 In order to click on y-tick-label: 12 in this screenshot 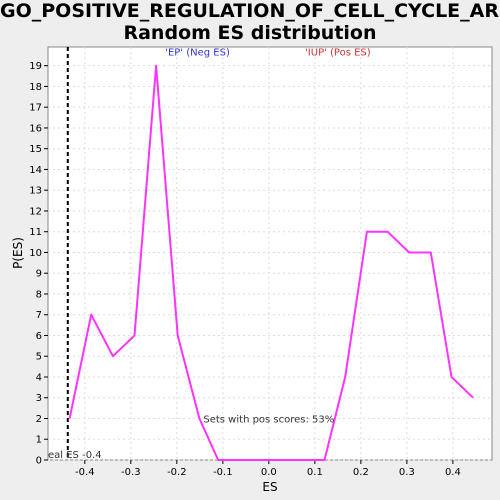, I will do `click(35, 211)`.